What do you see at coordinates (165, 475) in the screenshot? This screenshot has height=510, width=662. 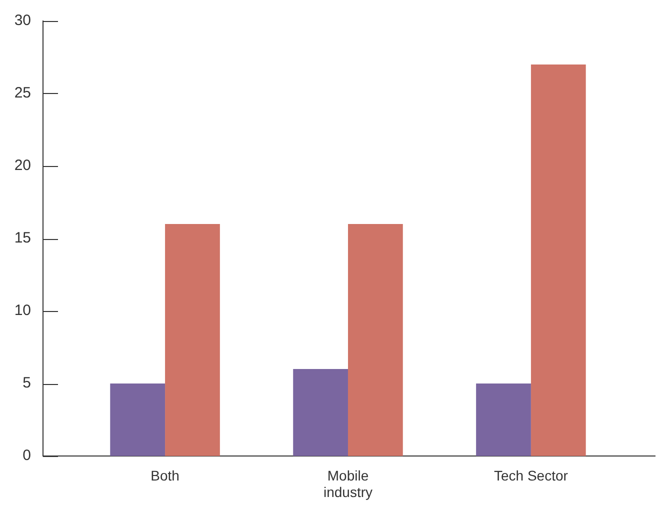 I see `x-tick-label: Both` at bounding box center [165, 475].